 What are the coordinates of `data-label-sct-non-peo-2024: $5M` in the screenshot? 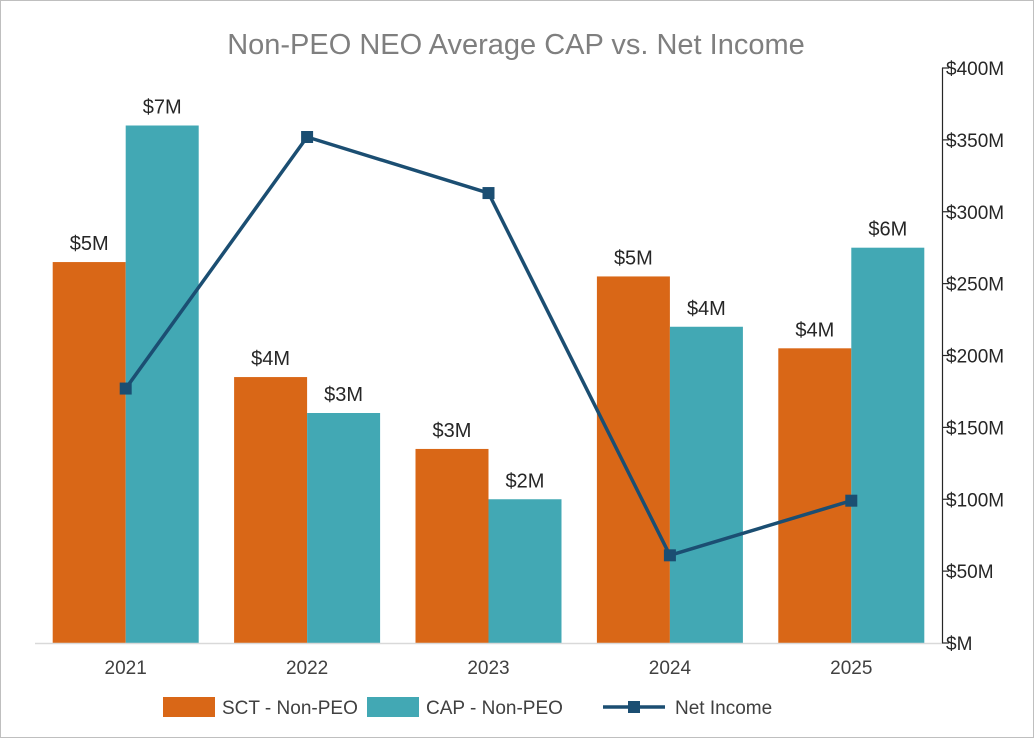 It's located at (633, 258).